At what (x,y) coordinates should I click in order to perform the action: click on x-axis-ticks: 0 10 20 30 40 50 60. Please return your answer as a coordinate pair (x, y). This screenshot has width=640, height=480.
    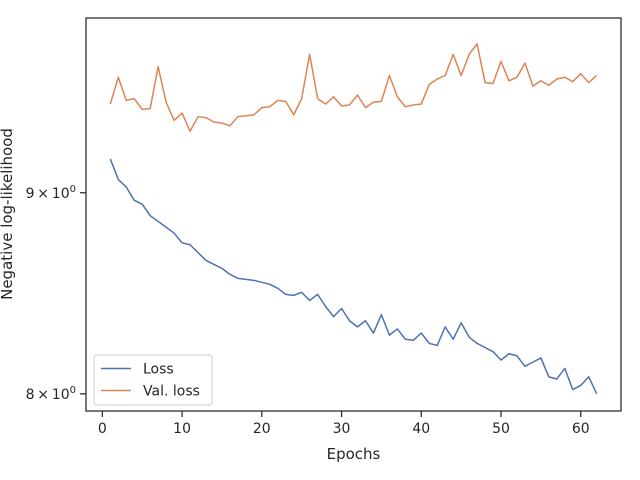
    Looking at the image, I should click on (344, 424).